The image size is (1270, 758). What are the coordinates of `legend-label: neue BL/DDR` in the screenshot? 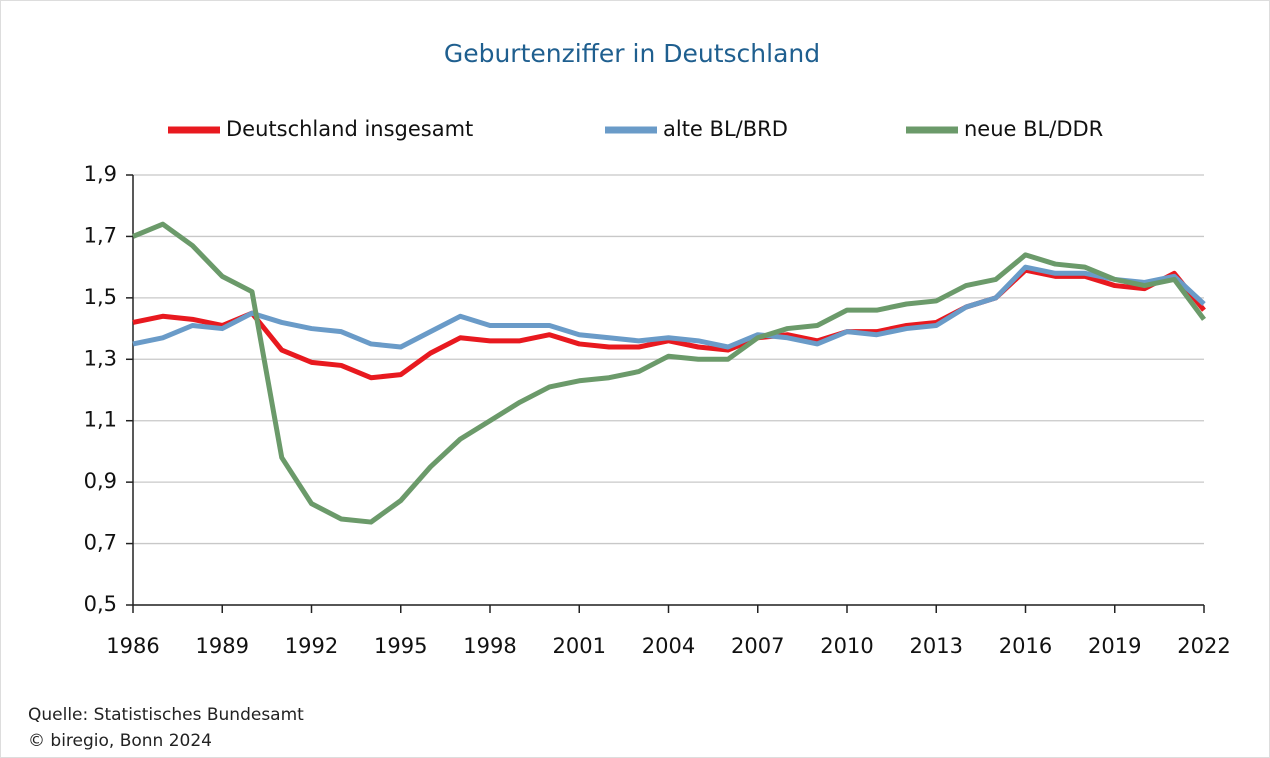 It's located at (1033, 129).